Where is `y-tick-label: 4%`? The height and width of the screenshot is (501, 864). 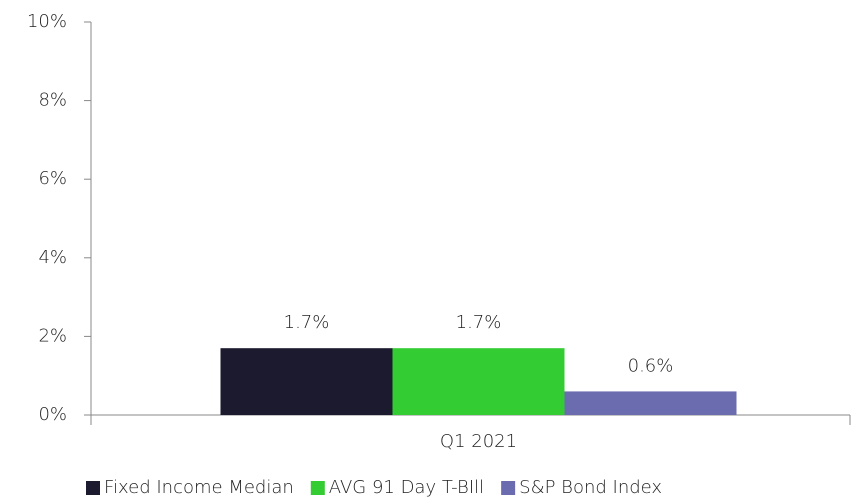
y-tick-label: 4% is located at coordinates (52, 257).